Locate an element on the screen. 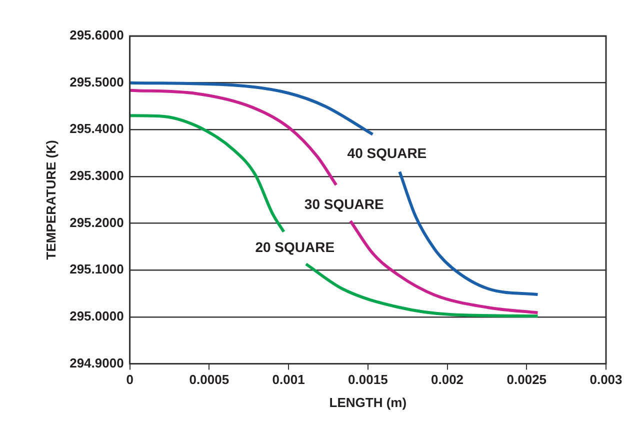 The image size is (636, 429). series-label: 20 SQUARE is located at coordinates (295, 246).